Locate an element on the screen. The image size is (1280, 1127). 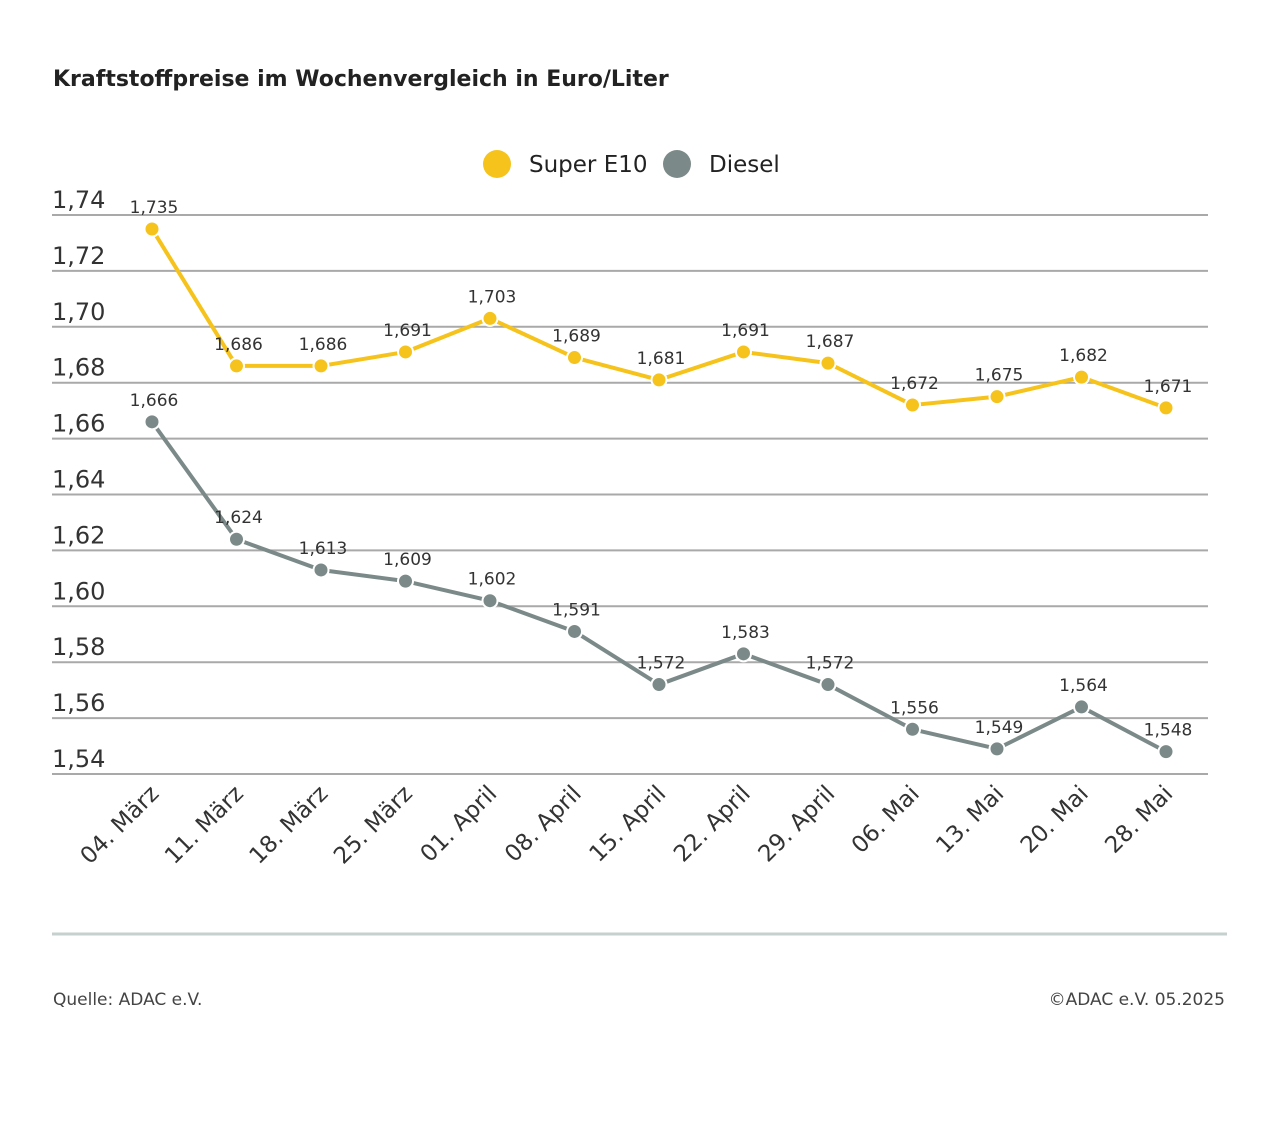
data-label: 1,666 is located at coordinates (154, 401).